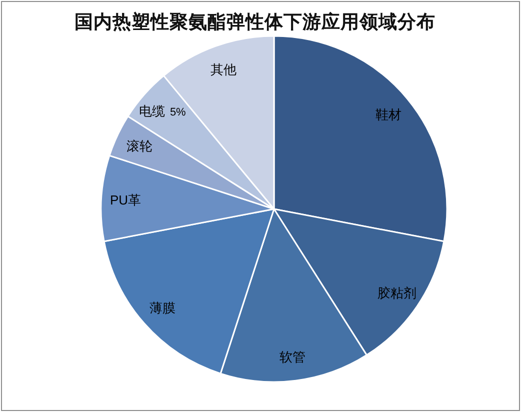  I want to click on slice-label: 鞋材, so click(389, 114).